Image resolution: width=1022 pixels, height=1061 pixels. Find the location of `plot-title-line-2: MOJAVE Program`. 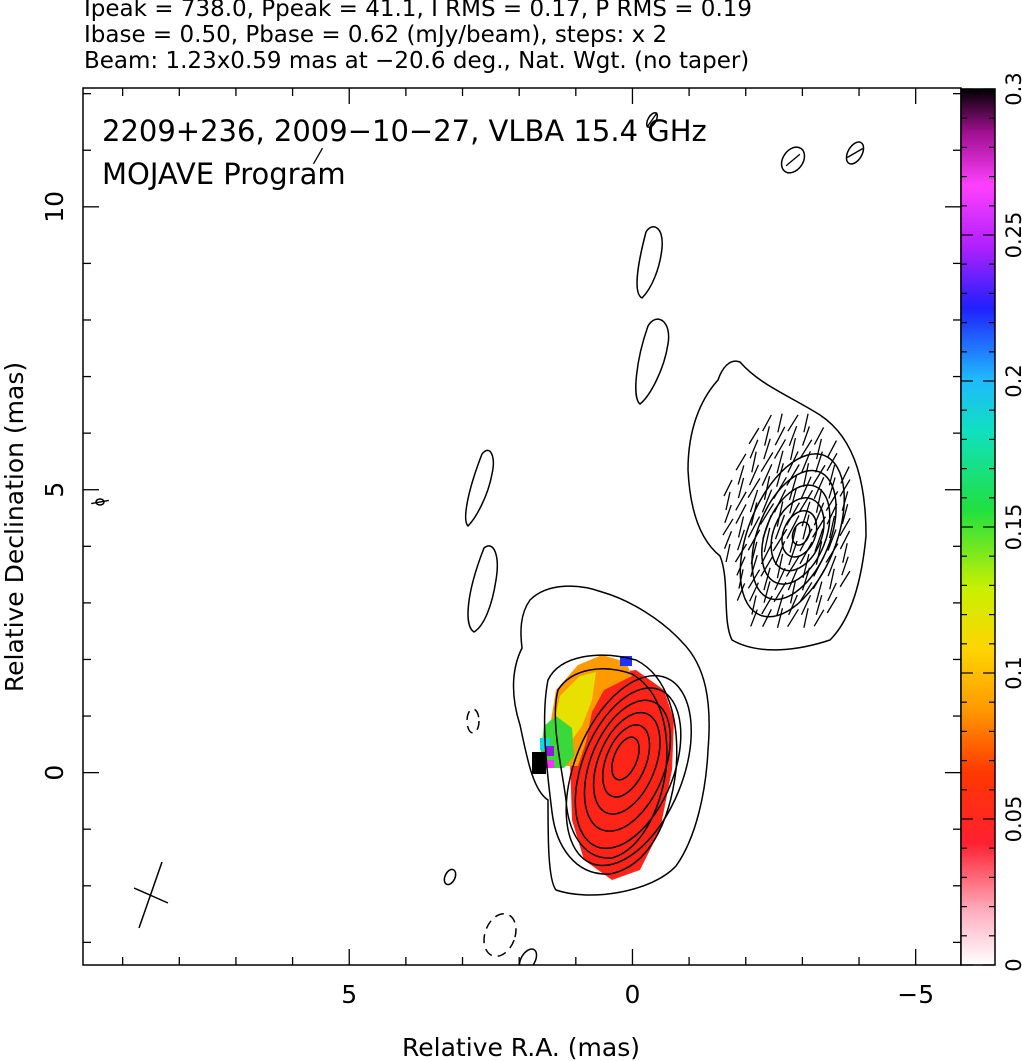

plot-title-line-2: MOJAVE Program is located at coordinates (224, 174).